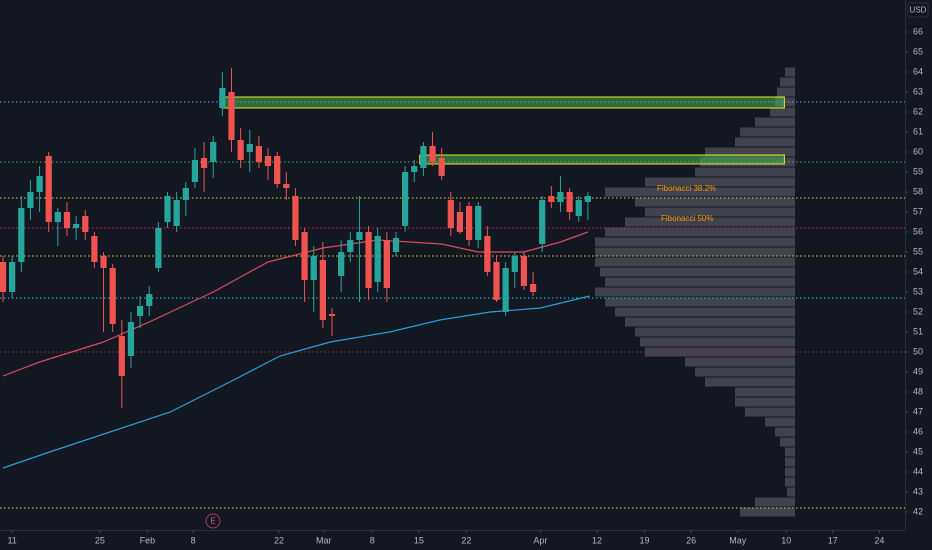 Image resolution: width=932 pixels, height=550 pixels. Describe the element at coordinates (212, 521) in the screenshot. I see `earnings-marker: E` at that location.